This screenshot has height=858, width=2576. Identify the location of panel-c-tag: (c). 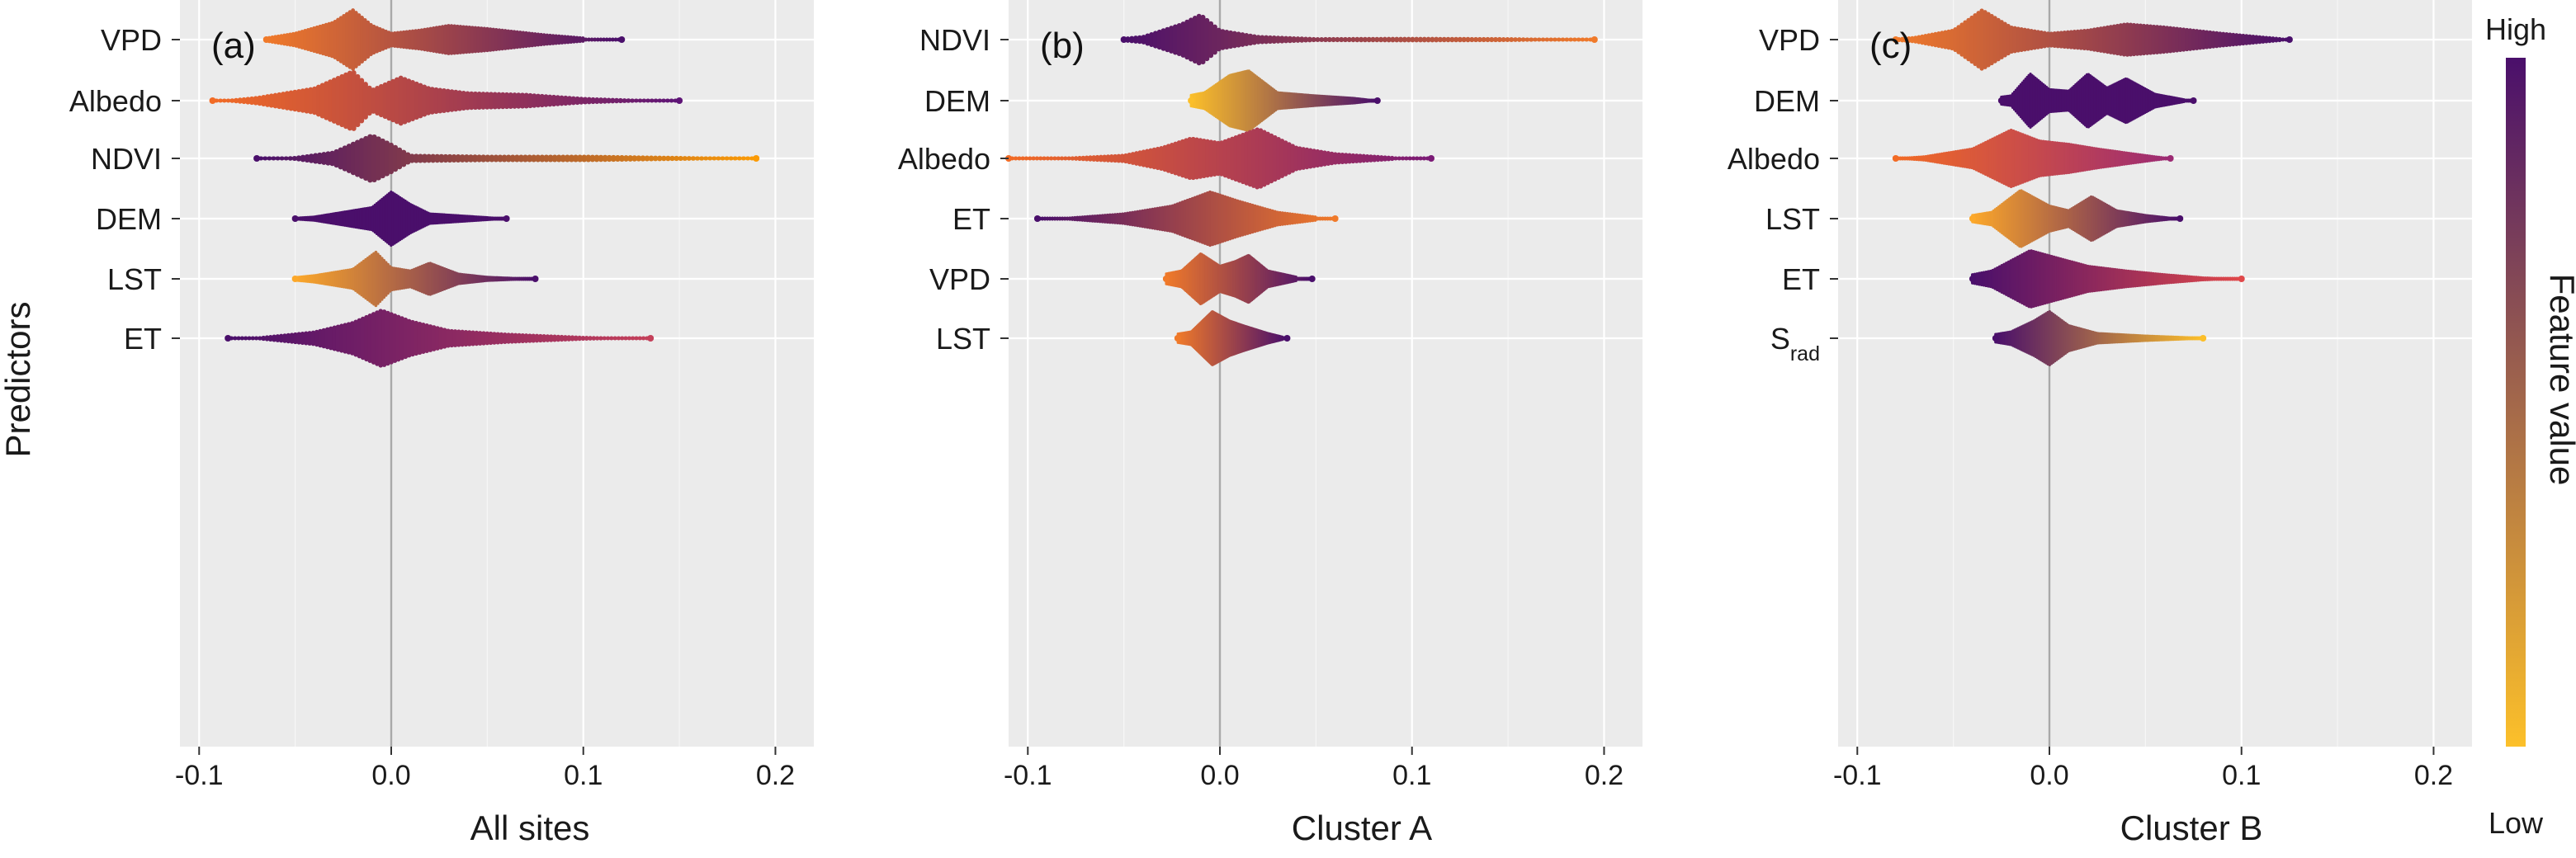
(1891, 46).